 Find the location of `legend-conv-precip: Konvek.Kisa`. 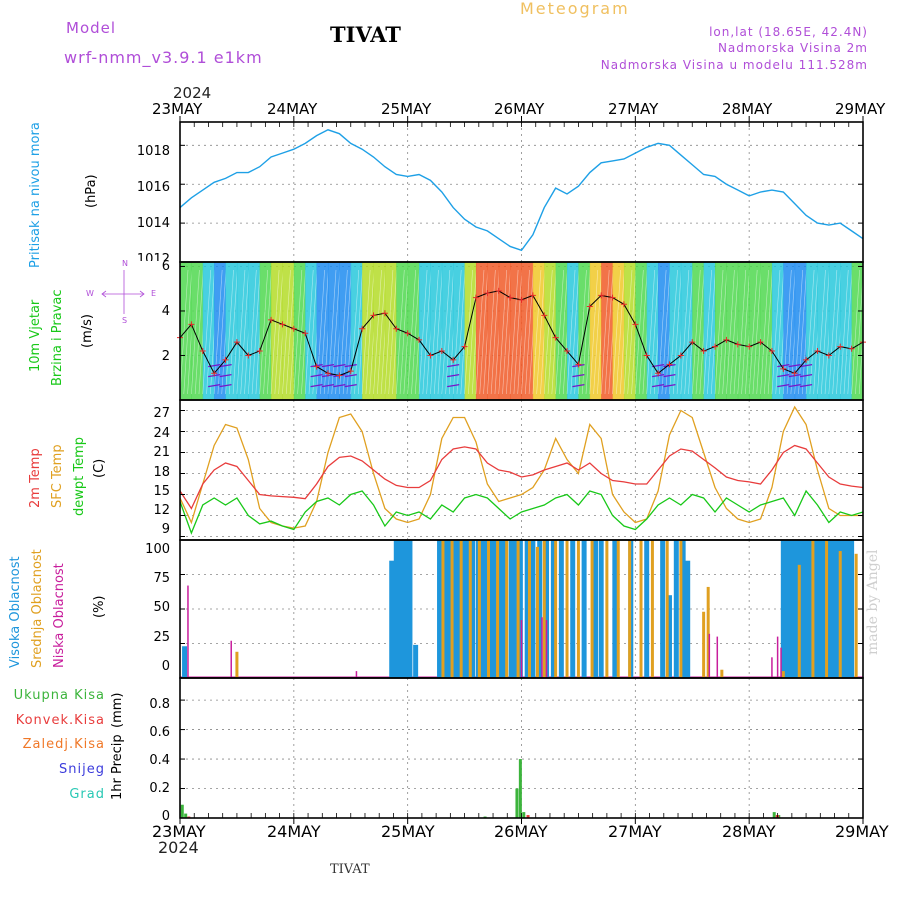

legend-conv-precip: Konvek.Kisa is located at coordinates (60, 720).